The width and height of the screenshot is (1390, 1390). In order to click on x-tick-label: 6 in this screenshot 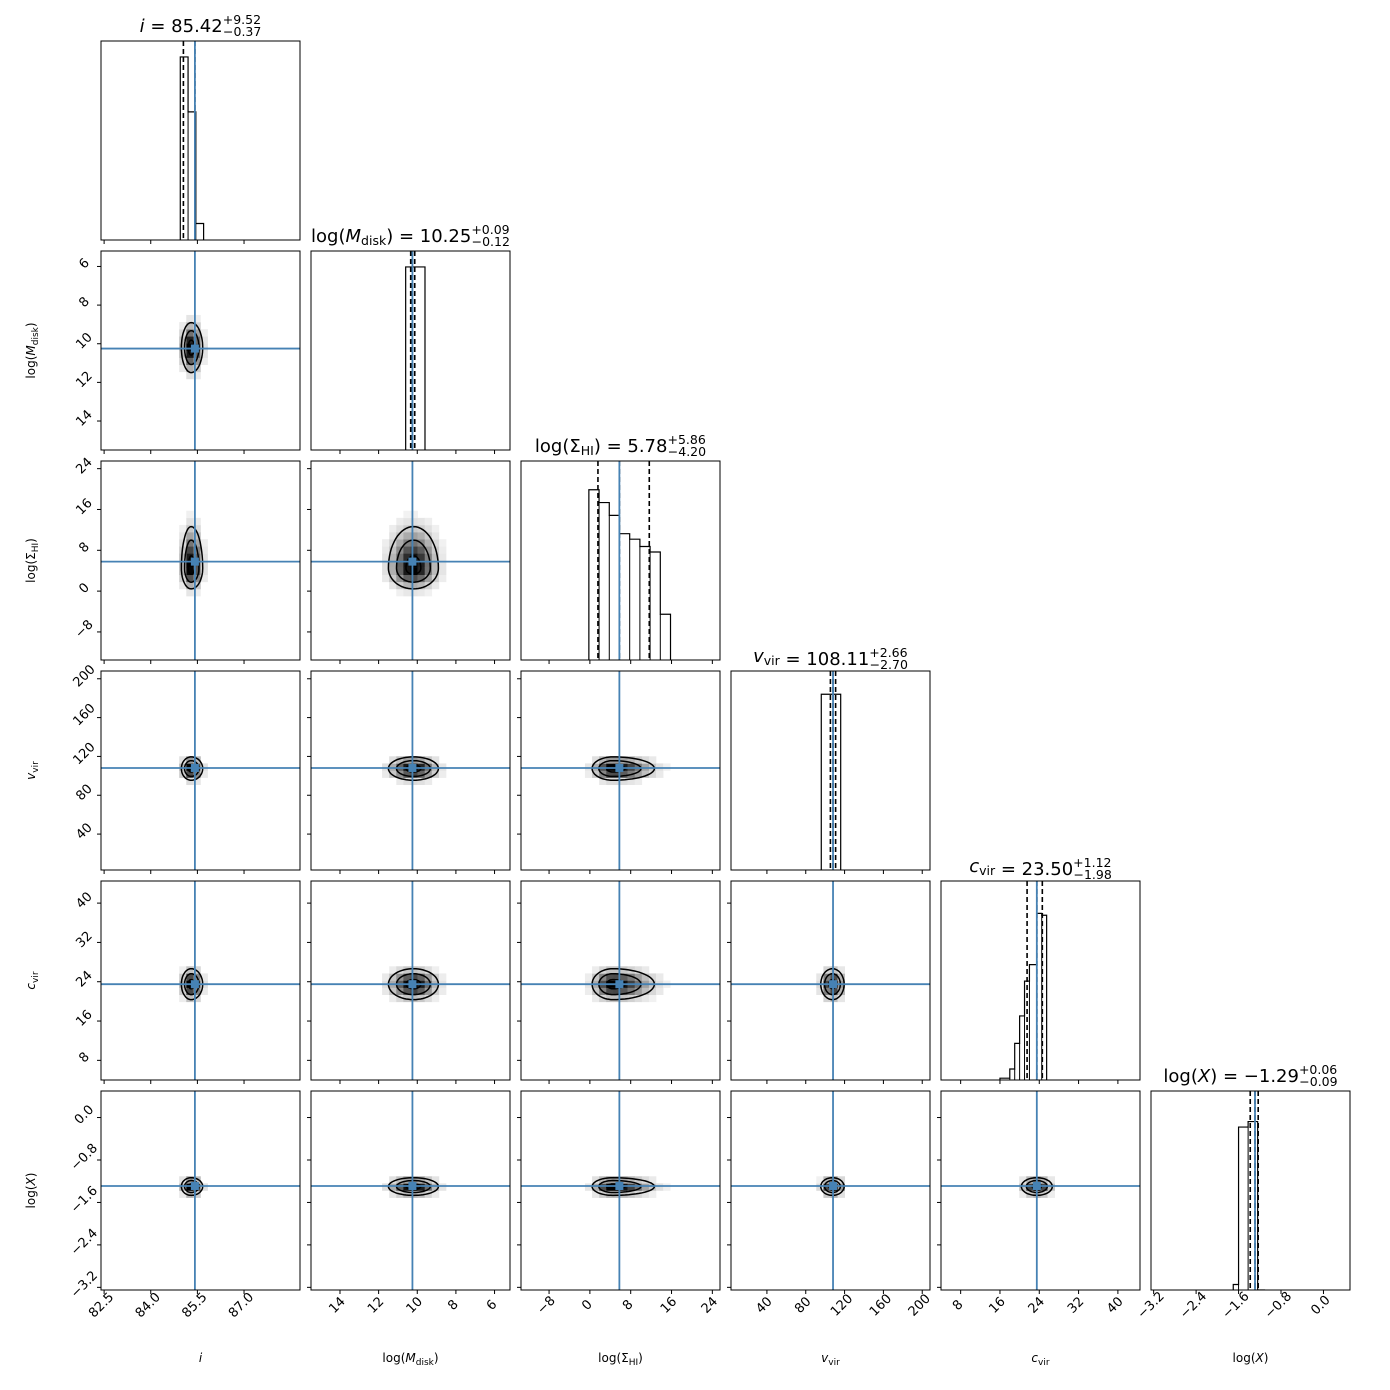, I will do `click(492, 1305)`.